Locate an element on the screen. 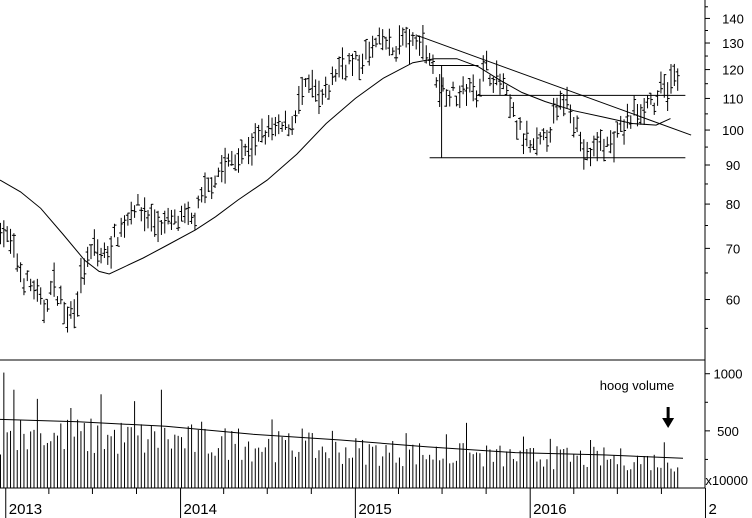 This screenshot has width=752, height=518. x-axis: 2013 2014 2015 2016 2 is located at coordinates (361, 503).